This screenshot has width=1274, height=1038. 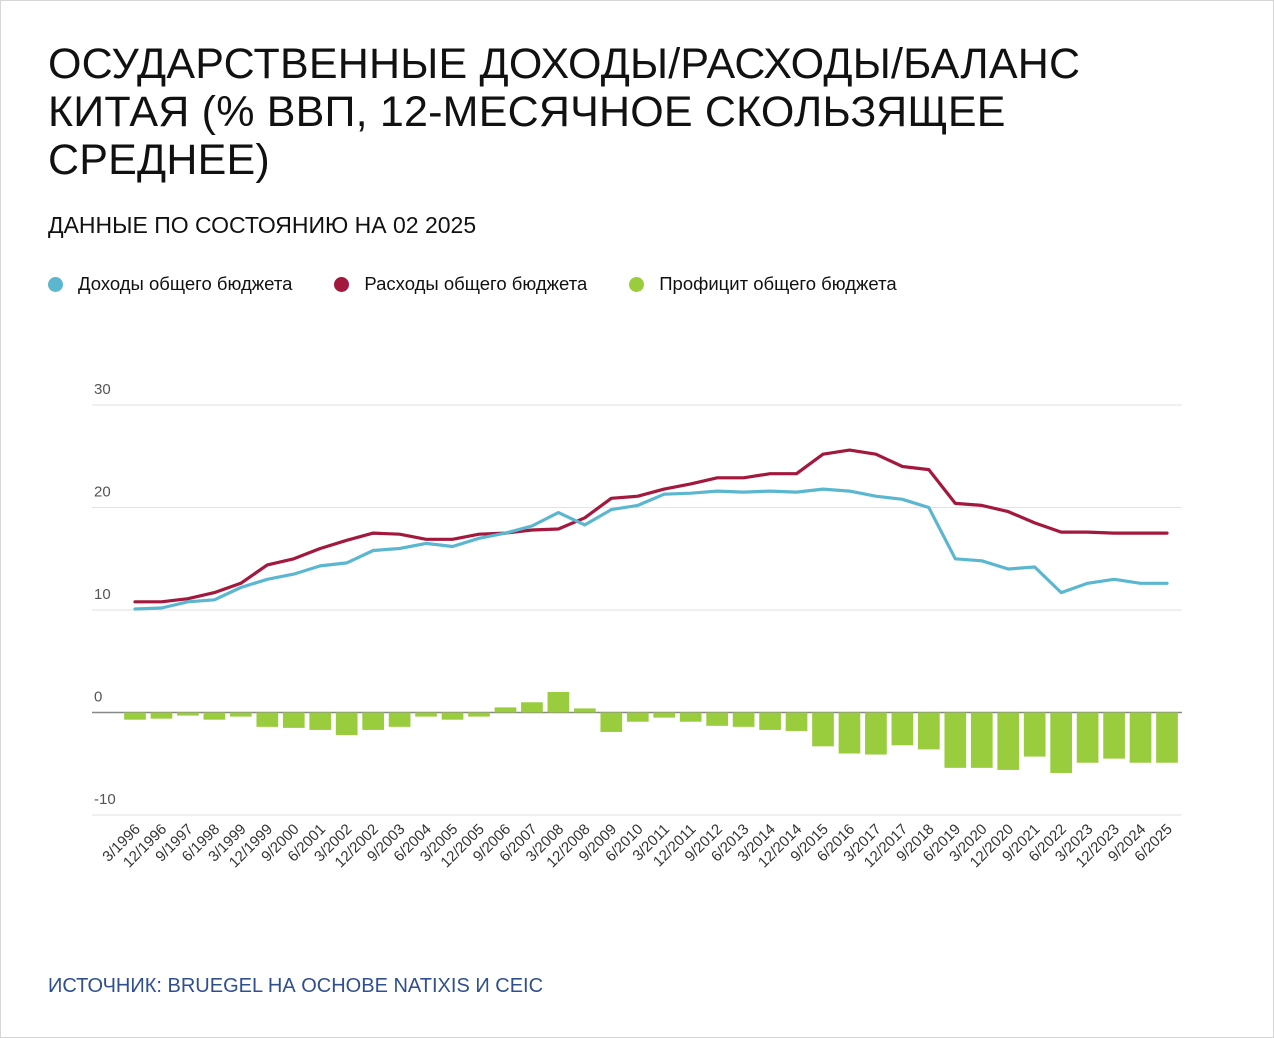 What do you see at coordinates (637, 284) in the screenshot?
I see `legend-dot-surplus` at bounding box center [637, 284].